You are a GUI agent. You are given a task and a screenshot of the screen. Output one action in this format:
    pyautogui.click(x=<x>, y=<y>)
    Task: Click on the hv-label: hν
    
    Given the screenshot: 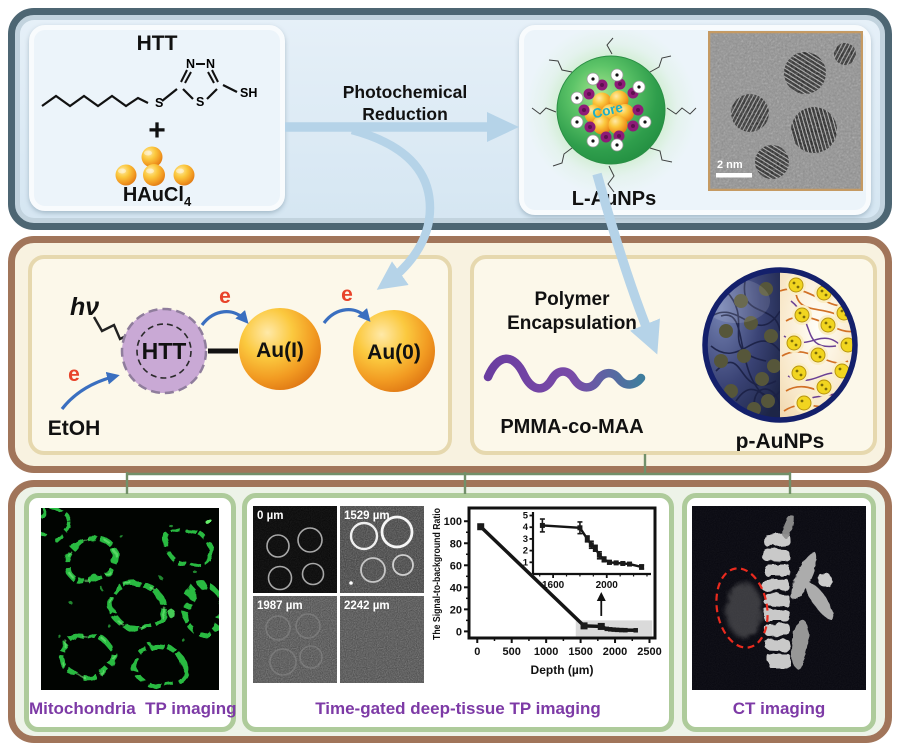 What is the action you would take?
    pyautogui.click(x=84, y=307)
    